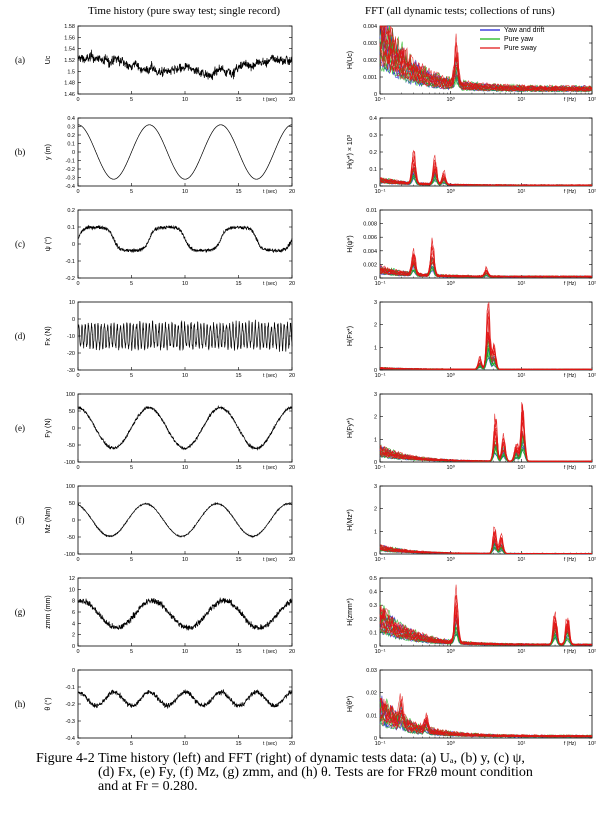 The image size is (607, 832). What do you see at coordinates (373, 136) in the screenshot?
I see `y-tick-label: 0.3` at bounding box center [373, 136].